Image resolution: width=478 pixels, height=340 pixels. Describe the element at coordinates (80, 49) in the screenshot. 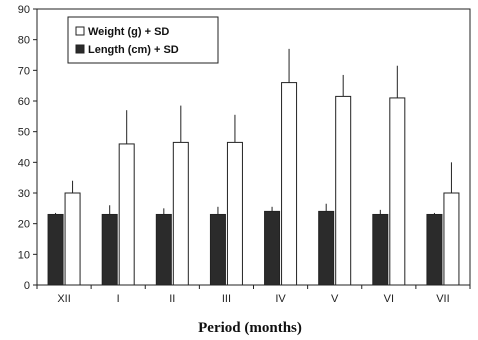

I see `legend-swatch-length` at that location.